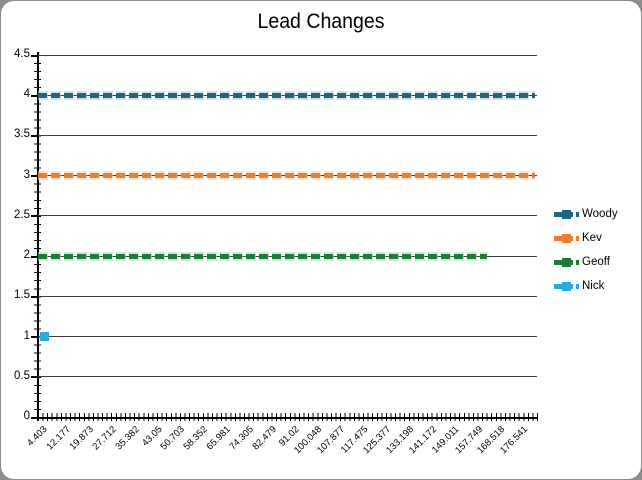 This screenshot has height=480, width=642. I want to click on legend-item-woody: Woody, so click(597, 214).